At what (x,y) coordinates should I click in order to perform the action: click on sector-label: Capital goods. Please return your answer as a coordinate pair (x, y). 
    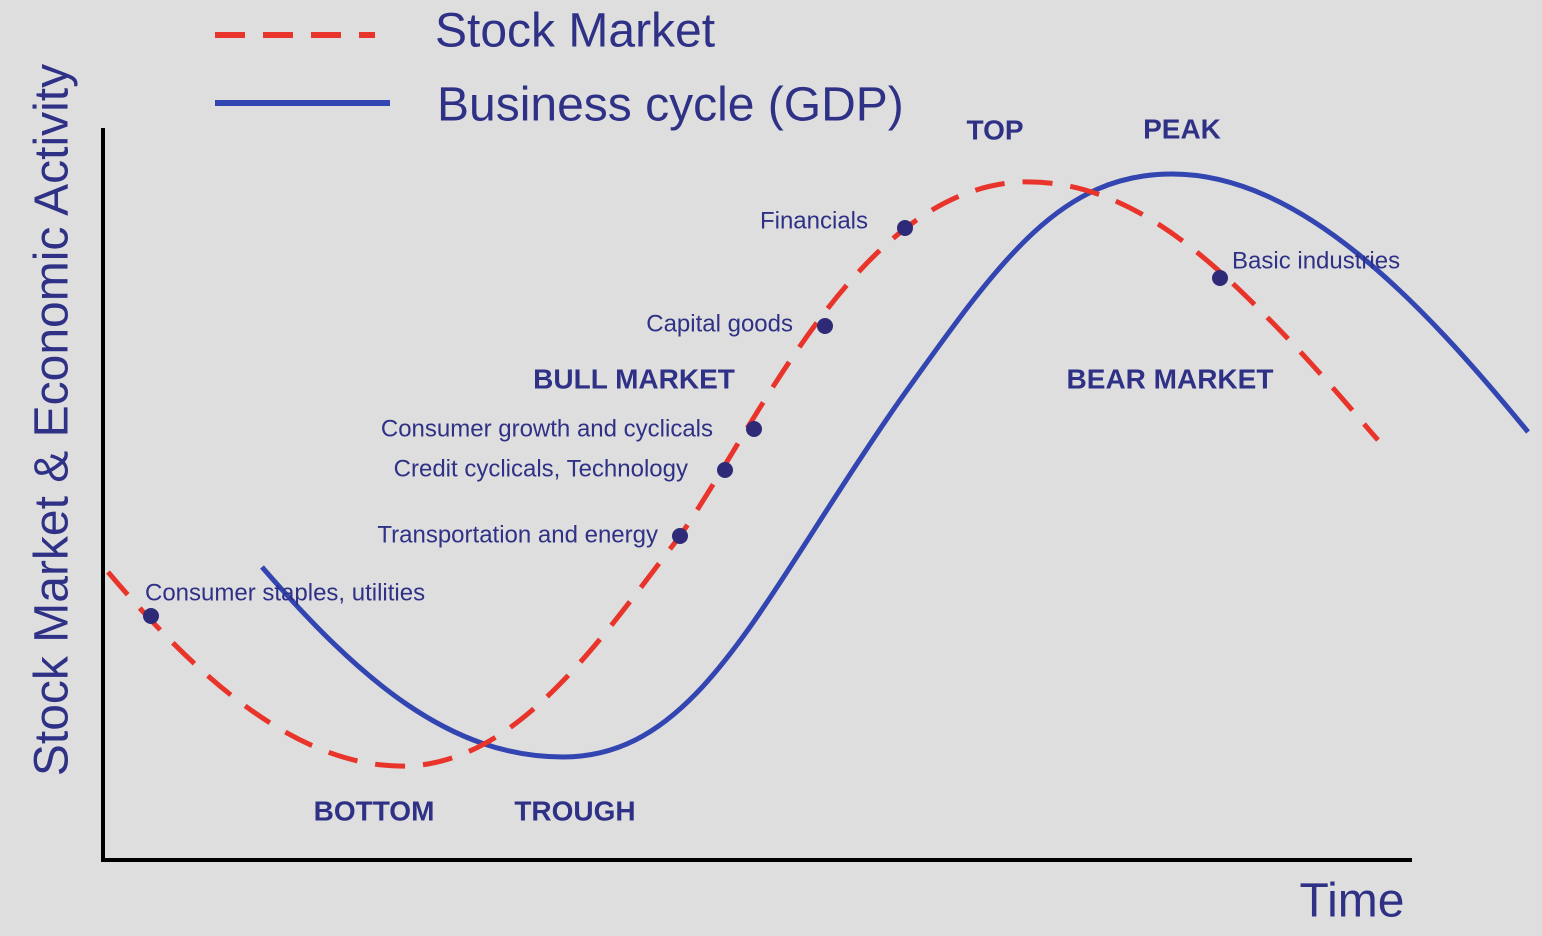
    Looking at the image, I should click on (719, 323).